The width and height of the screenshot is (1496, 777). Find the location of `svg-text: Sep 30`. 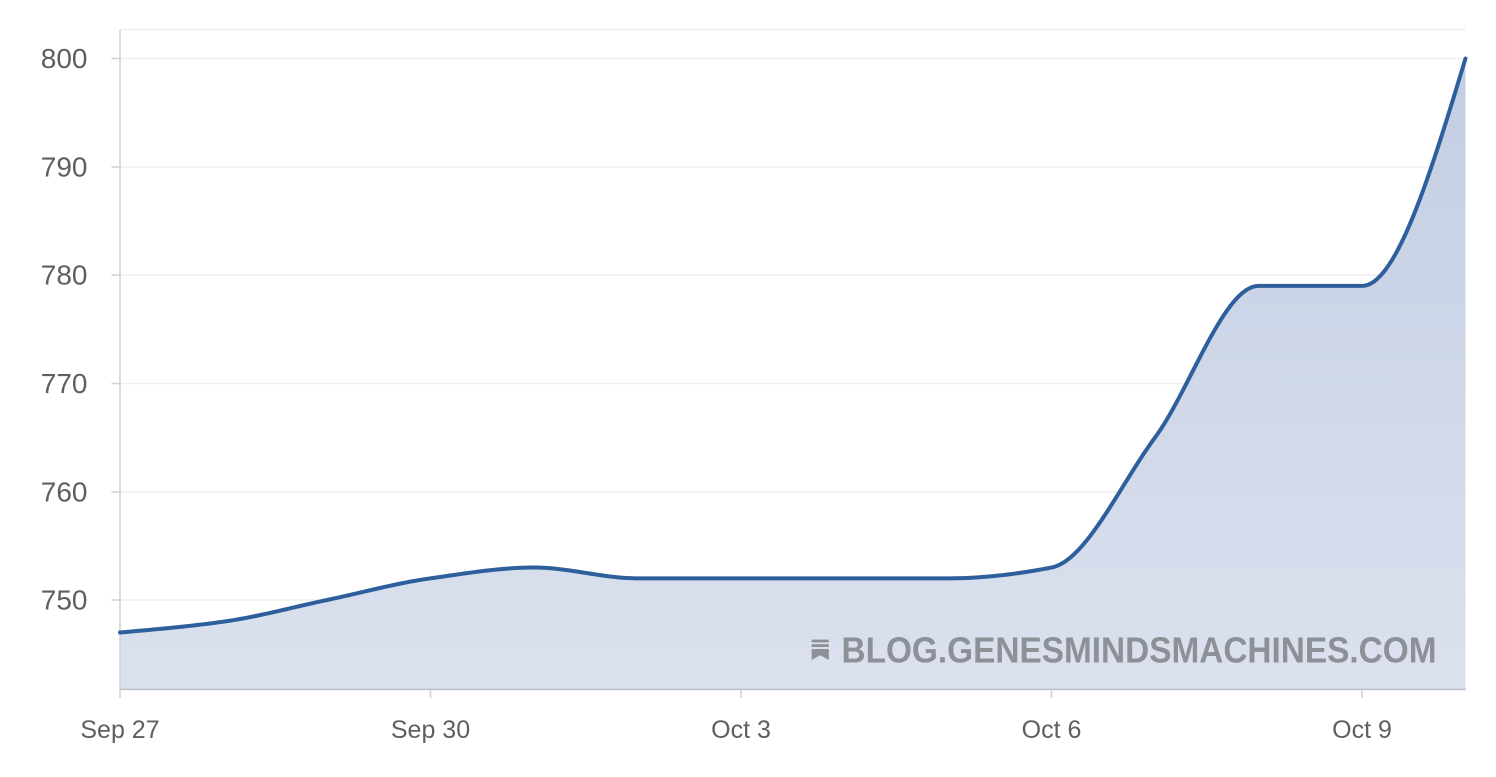

svg-text: Sep 30 is located at coordinates (430, 730).